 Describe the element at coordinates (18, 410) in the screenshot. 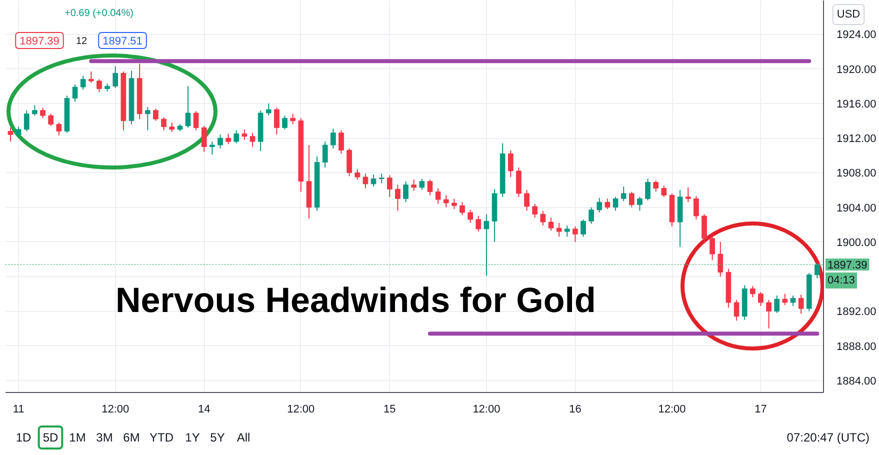

I see `x-tick-label: 11` at that location.